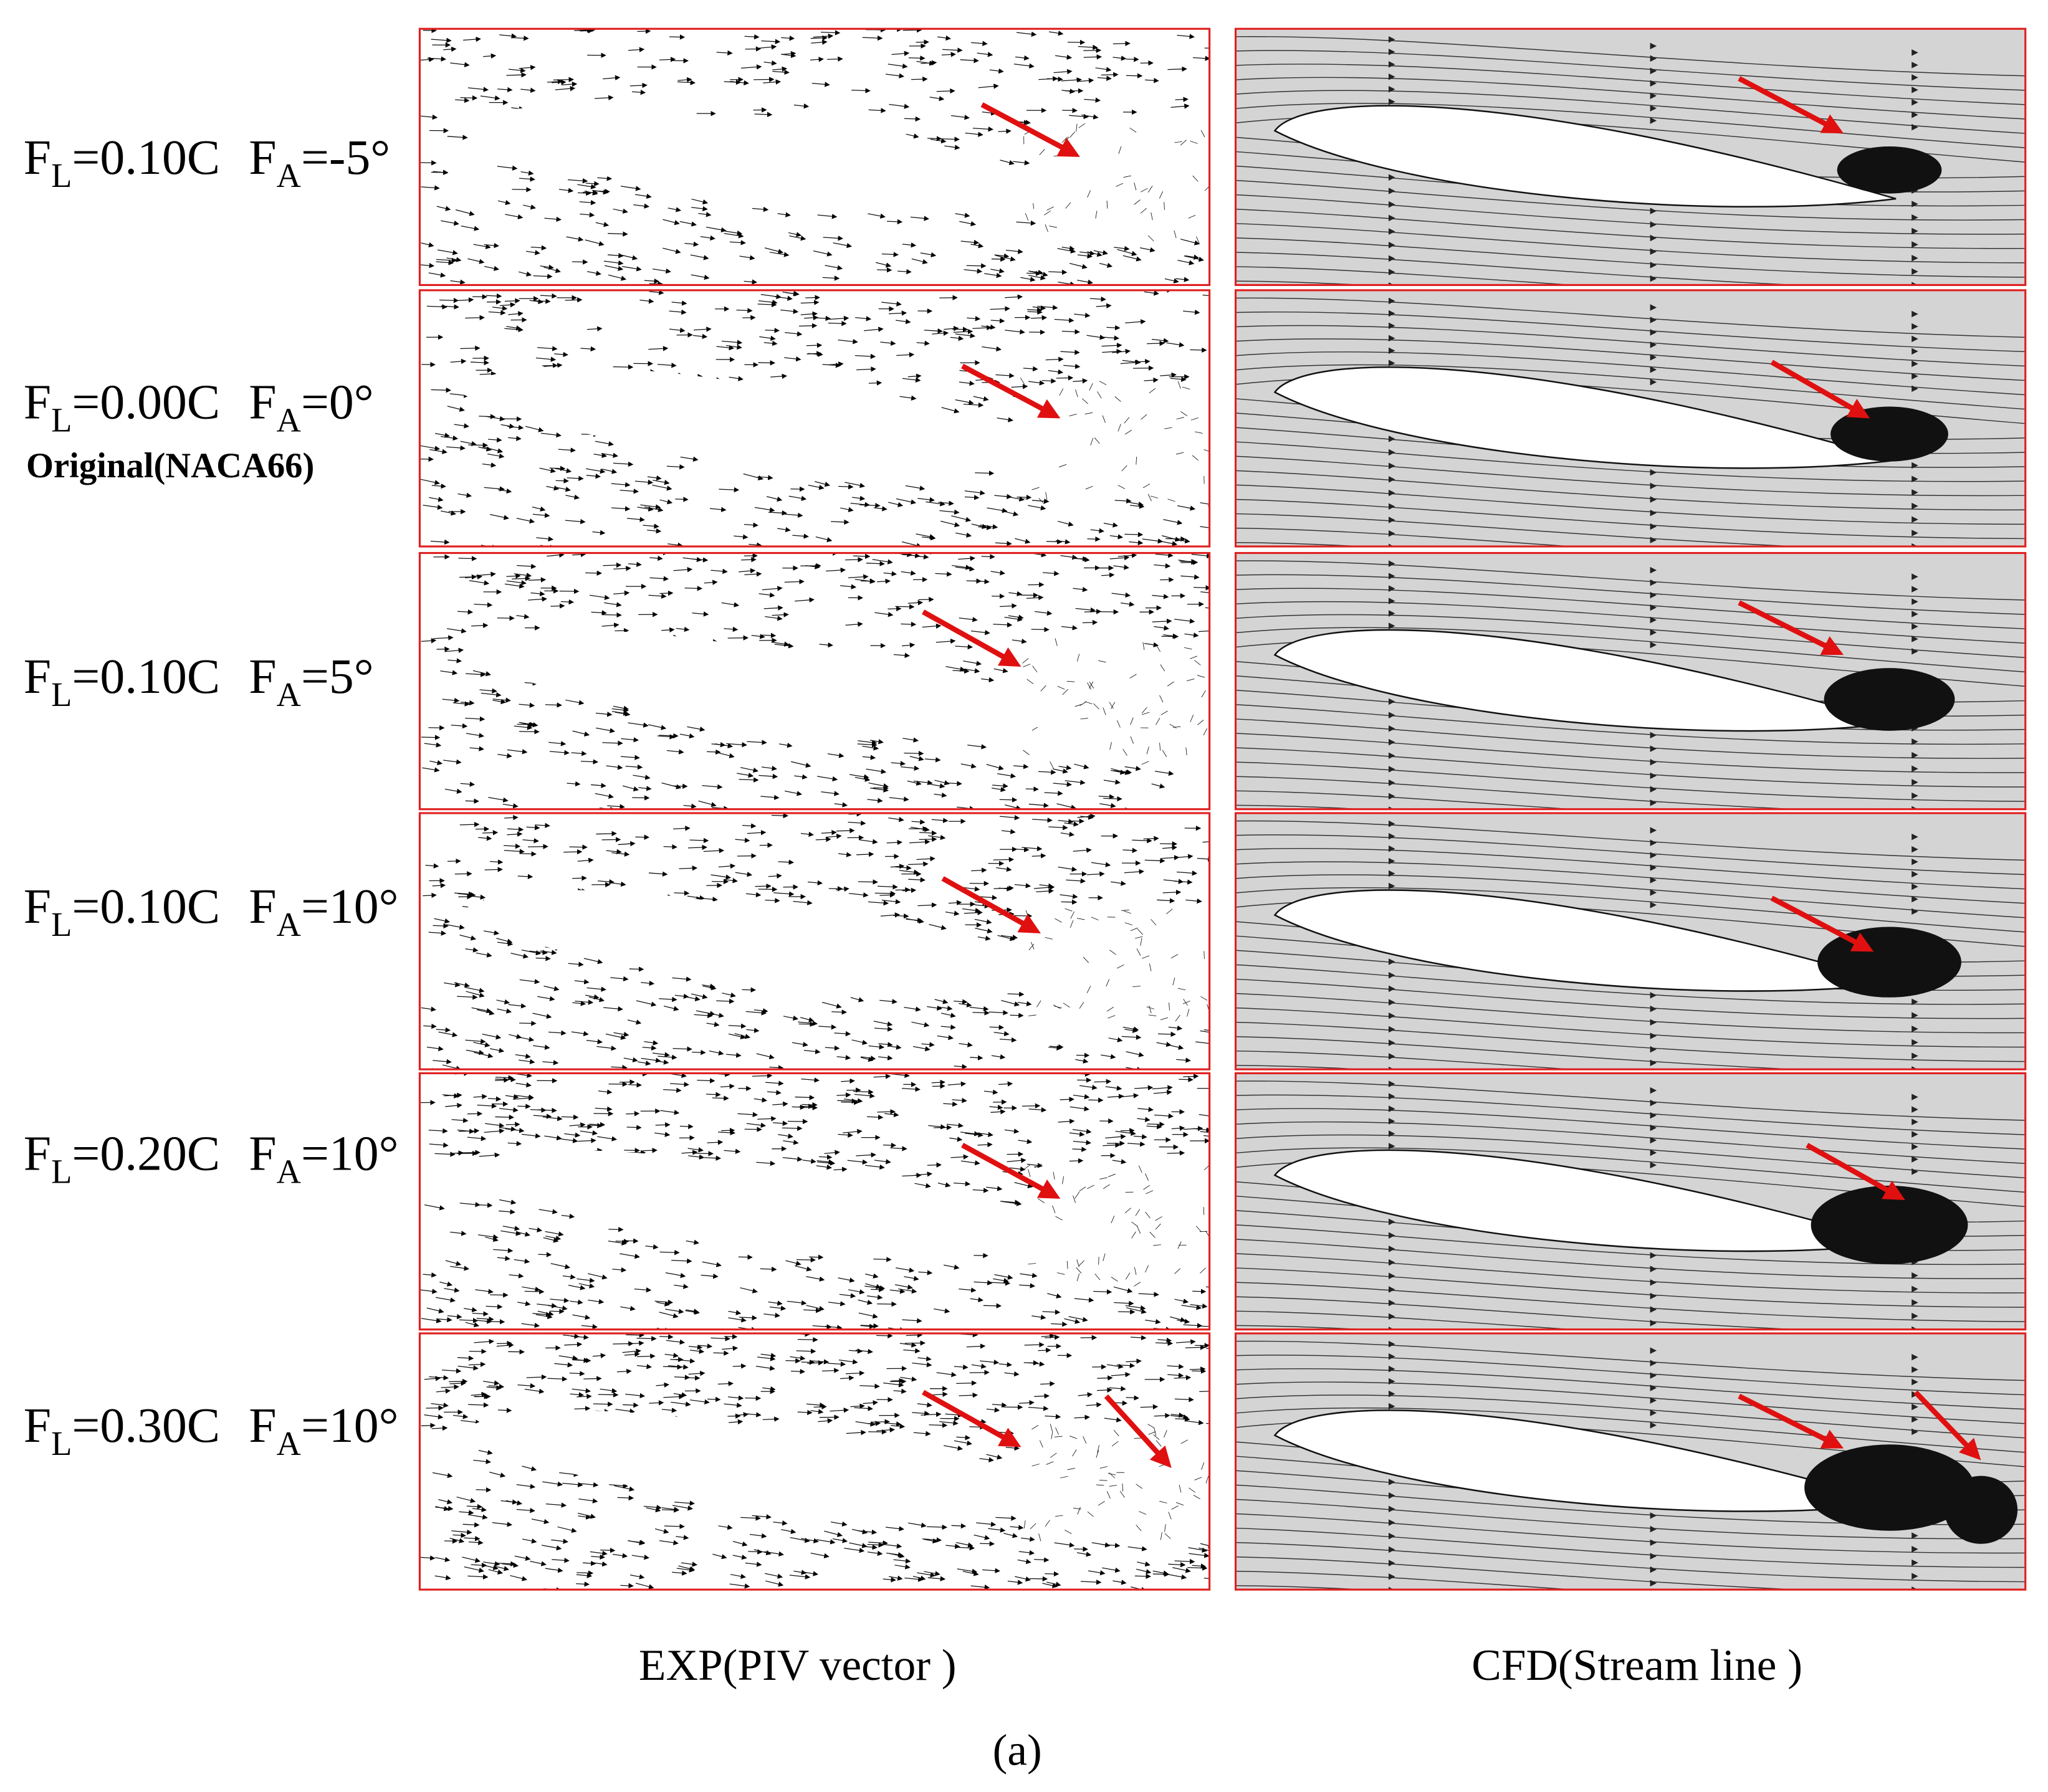 The height and width of the screenshot is (1792, 2048). What do you see at coordinates (146, 1425) in the screenshot?
I see `value: =0.30C` at bounding box center [146, 1425].